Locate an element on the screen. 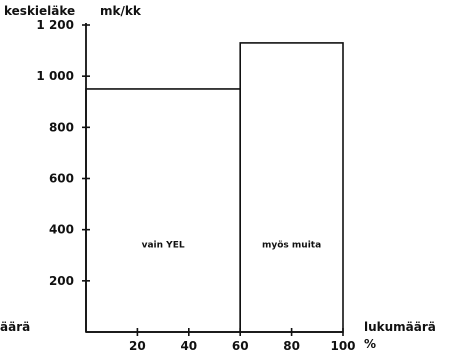 The image size is (451, 362). x-axis-unit-symbol: % is located at coordinates (370, 344).